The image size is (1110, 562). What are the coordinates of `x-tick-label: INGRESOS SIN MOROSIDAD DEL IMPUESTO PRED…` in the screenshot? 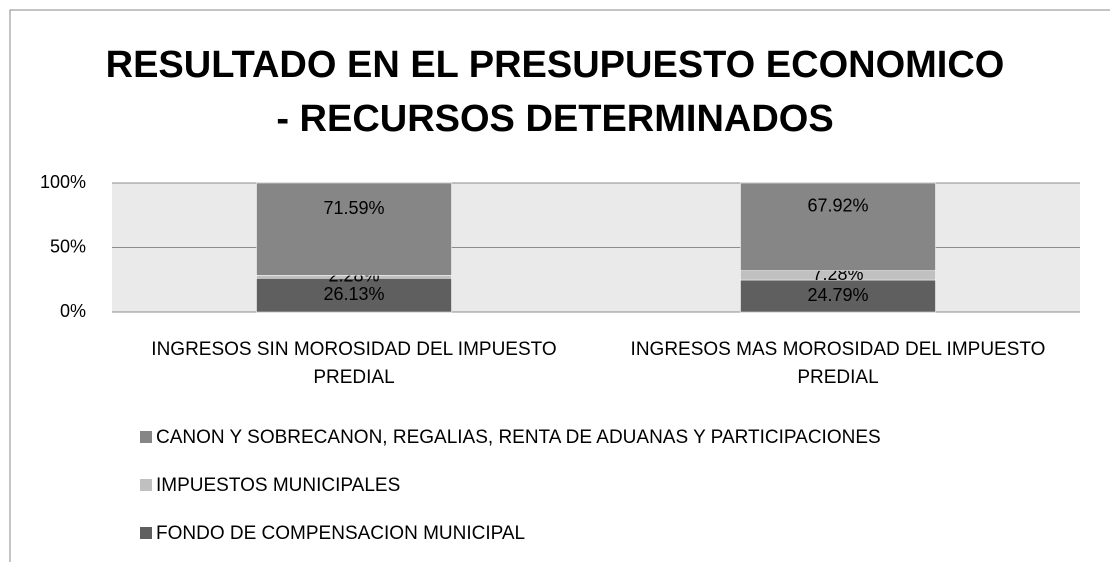 It's located at (354, 363).